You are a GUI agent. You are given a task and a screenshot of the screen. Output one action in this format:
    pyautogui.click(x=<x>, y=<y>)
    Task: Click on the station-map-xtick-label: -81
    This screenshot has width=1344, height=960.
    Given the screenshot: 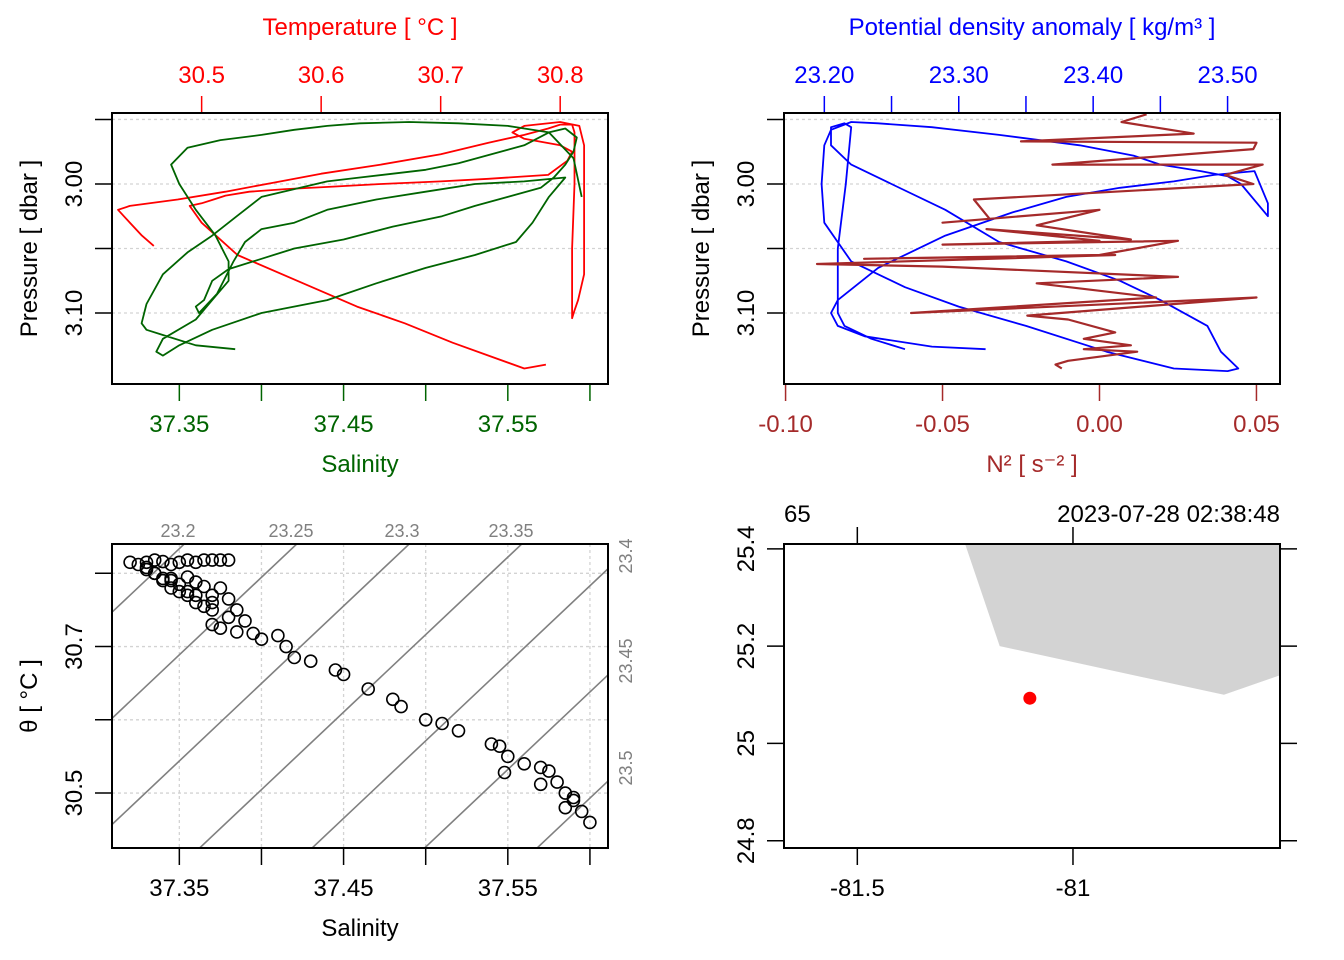 What is the action you would take?
    pyautogui.click(x=1073, y=888)
    